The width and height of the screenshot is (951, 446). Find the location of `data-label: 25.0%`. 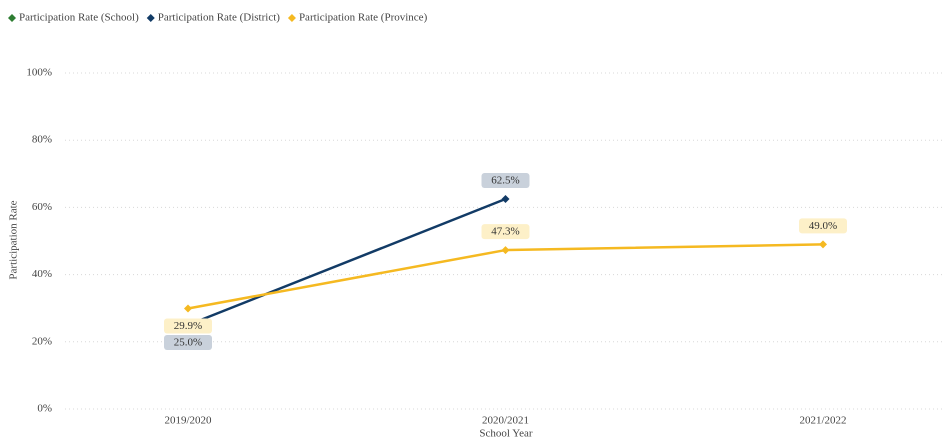

data-label: 25.0% is located at coordinates (188, 343).